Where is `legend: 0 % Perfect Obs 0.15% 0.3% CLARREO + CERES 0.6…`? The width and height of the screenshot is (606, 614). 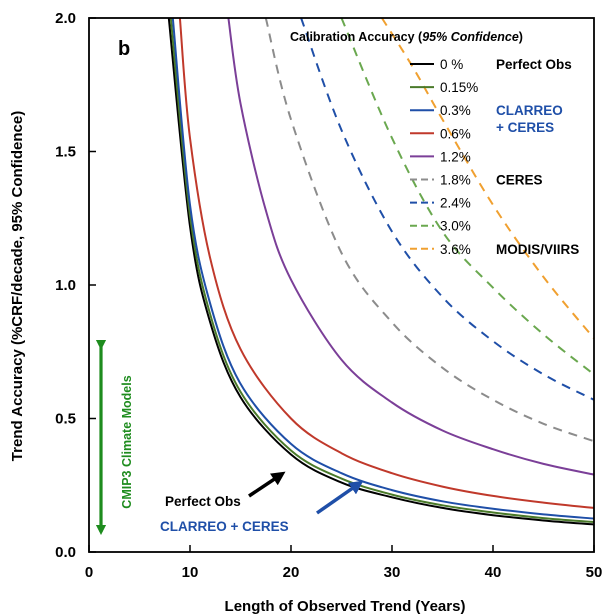
legend: 0 % Perfect Obs 0.15% 0.3% CLARREO + CERES 0.6… is located at coordinates (494, 157).